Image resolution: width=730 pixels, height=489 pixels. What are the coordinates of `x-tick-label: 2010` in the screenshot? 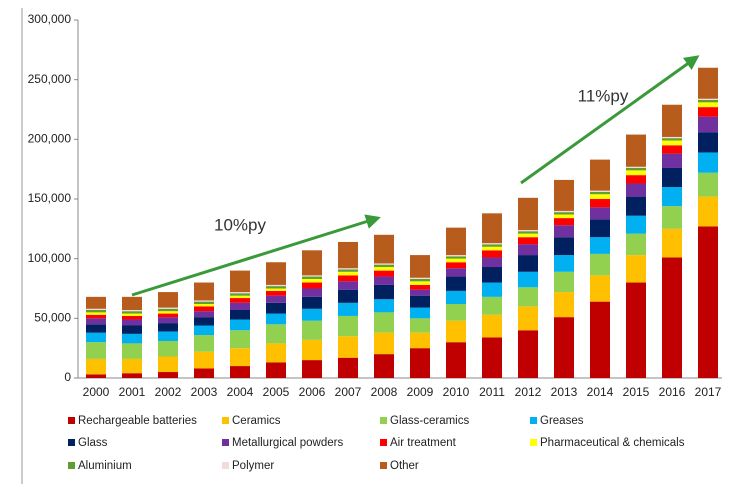 It's located at (456, 392).